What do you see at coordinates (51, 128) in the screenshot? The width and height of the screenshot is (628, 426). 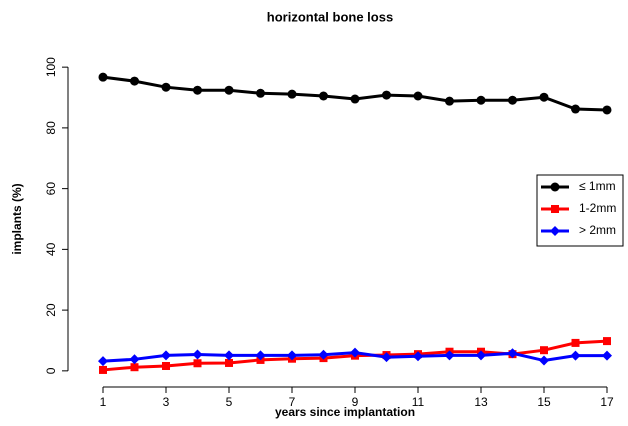 I see `y-tick-label: 80` at bounding box center [51, 128].